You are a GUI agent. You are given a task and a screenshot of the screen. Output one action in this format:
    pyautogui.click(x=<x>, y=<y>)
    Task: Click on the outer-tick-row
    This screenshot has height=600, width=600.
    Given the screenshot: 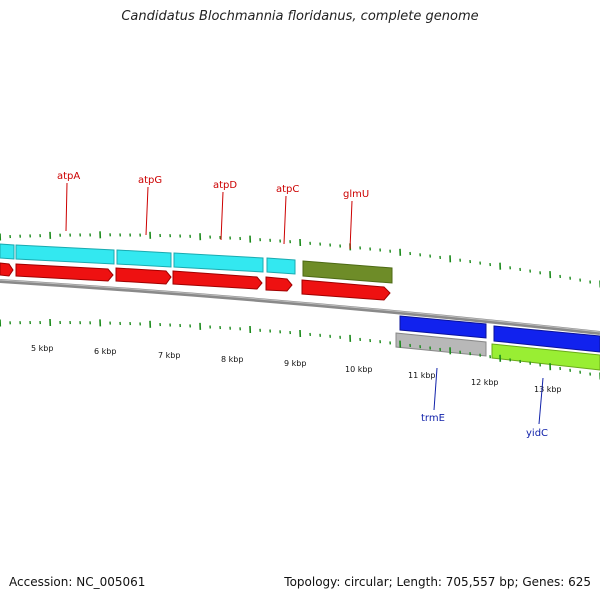 What is the action you would take?
    pyautogui.click(x=300, y=259)
    